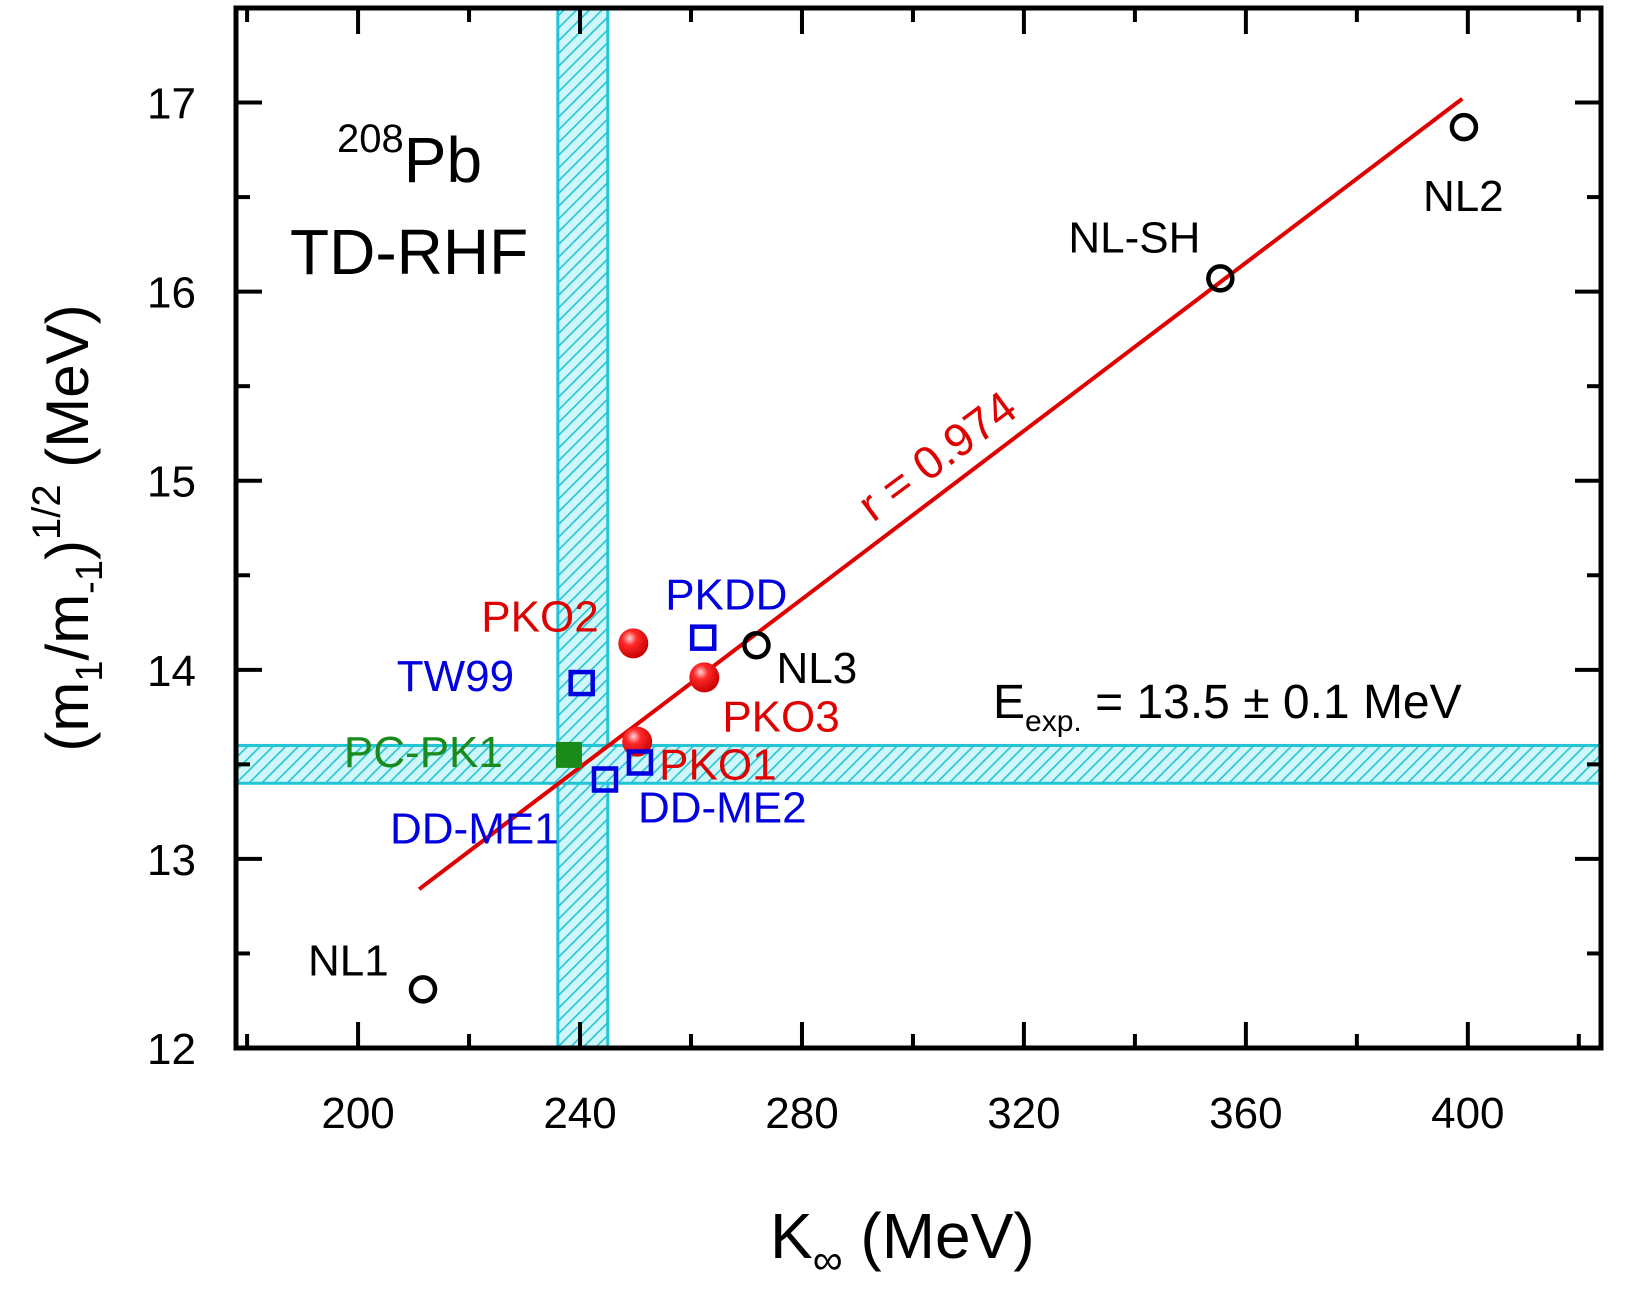 The height and width of the screenshot is (1290, 1627). I want to click on y-tick-label: 16, so click(171, 293).